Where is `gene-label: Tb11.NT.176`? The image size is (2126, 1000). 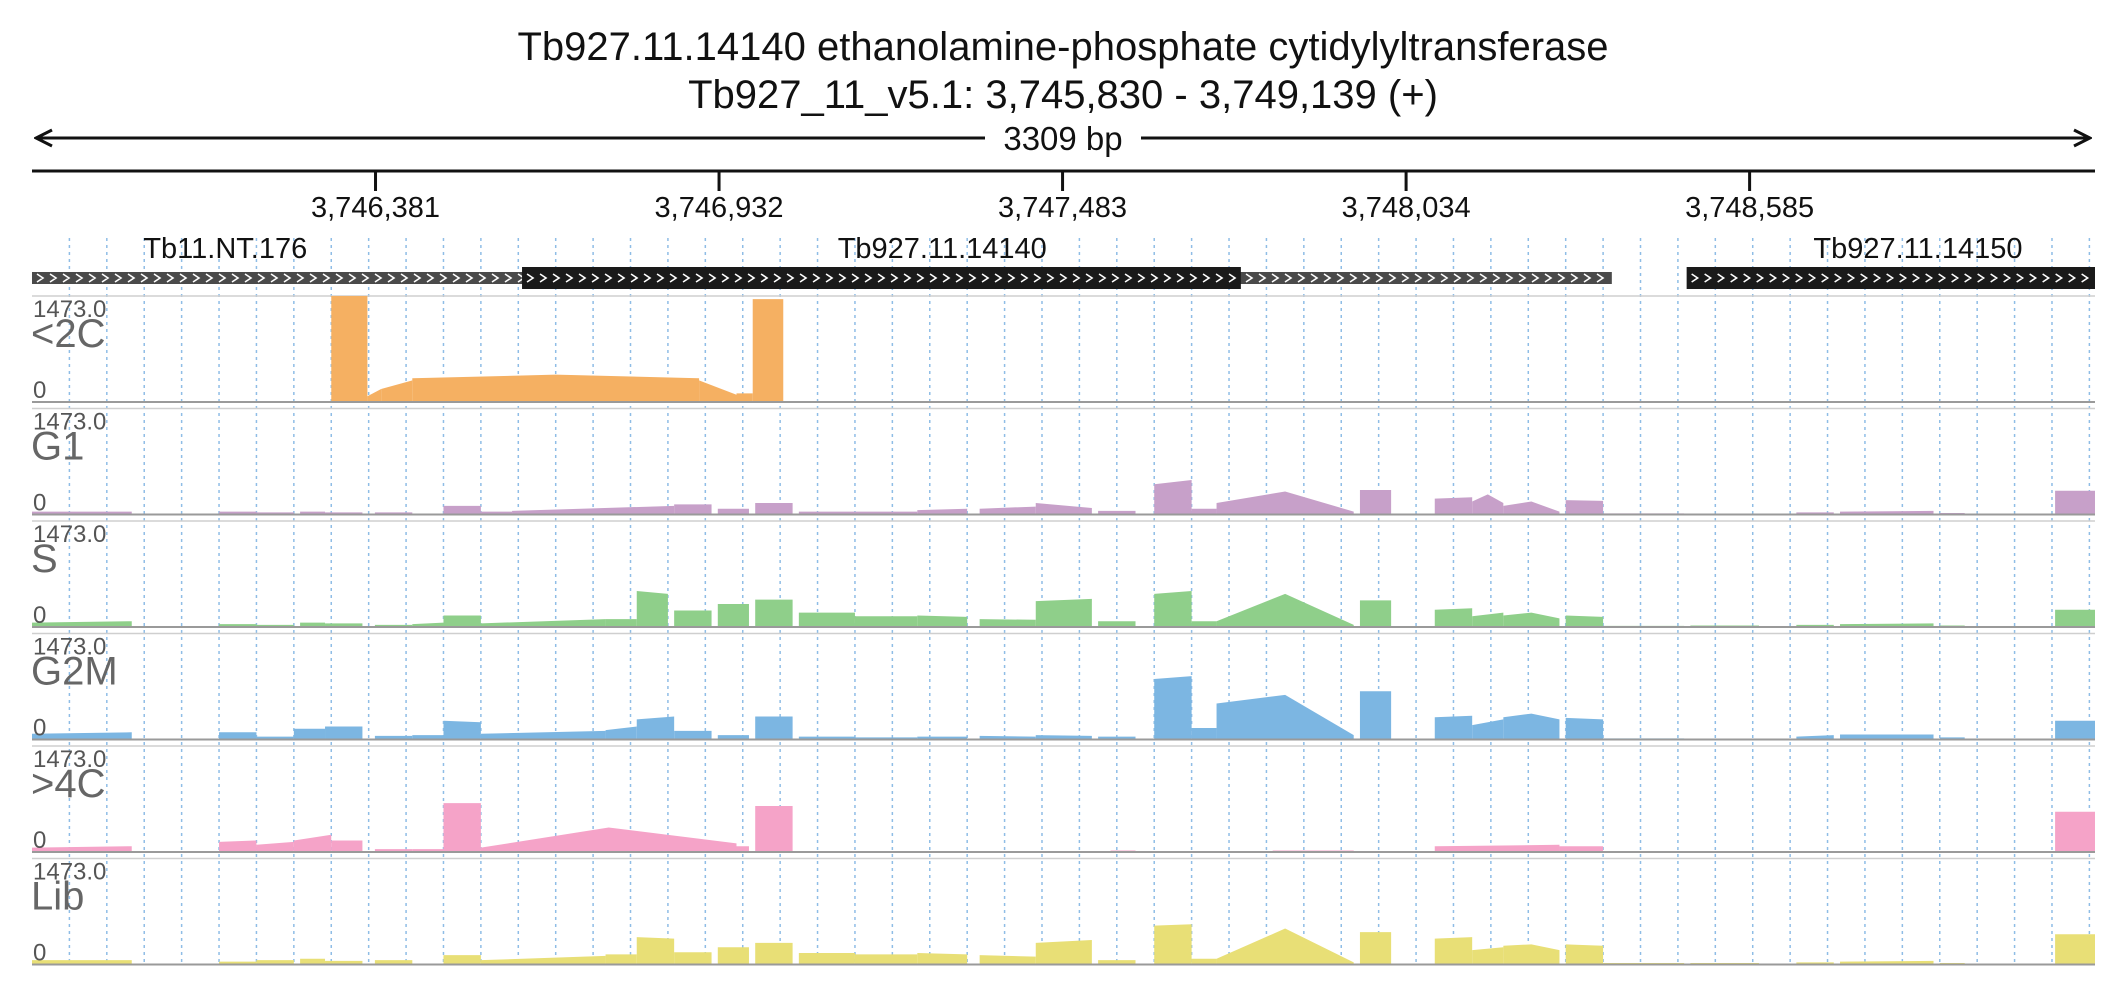 gene-label: Tb11.NT.176 is located at coordinates (225, 249).